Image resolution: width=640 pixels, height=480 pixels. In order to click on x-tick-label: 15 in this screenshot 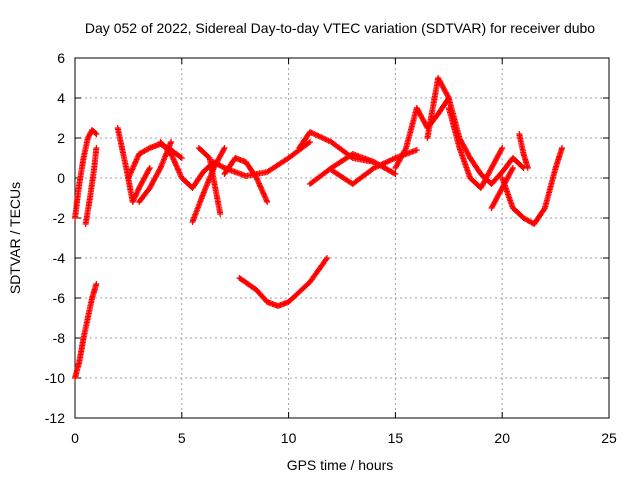, I will do `click(396, 438)`.